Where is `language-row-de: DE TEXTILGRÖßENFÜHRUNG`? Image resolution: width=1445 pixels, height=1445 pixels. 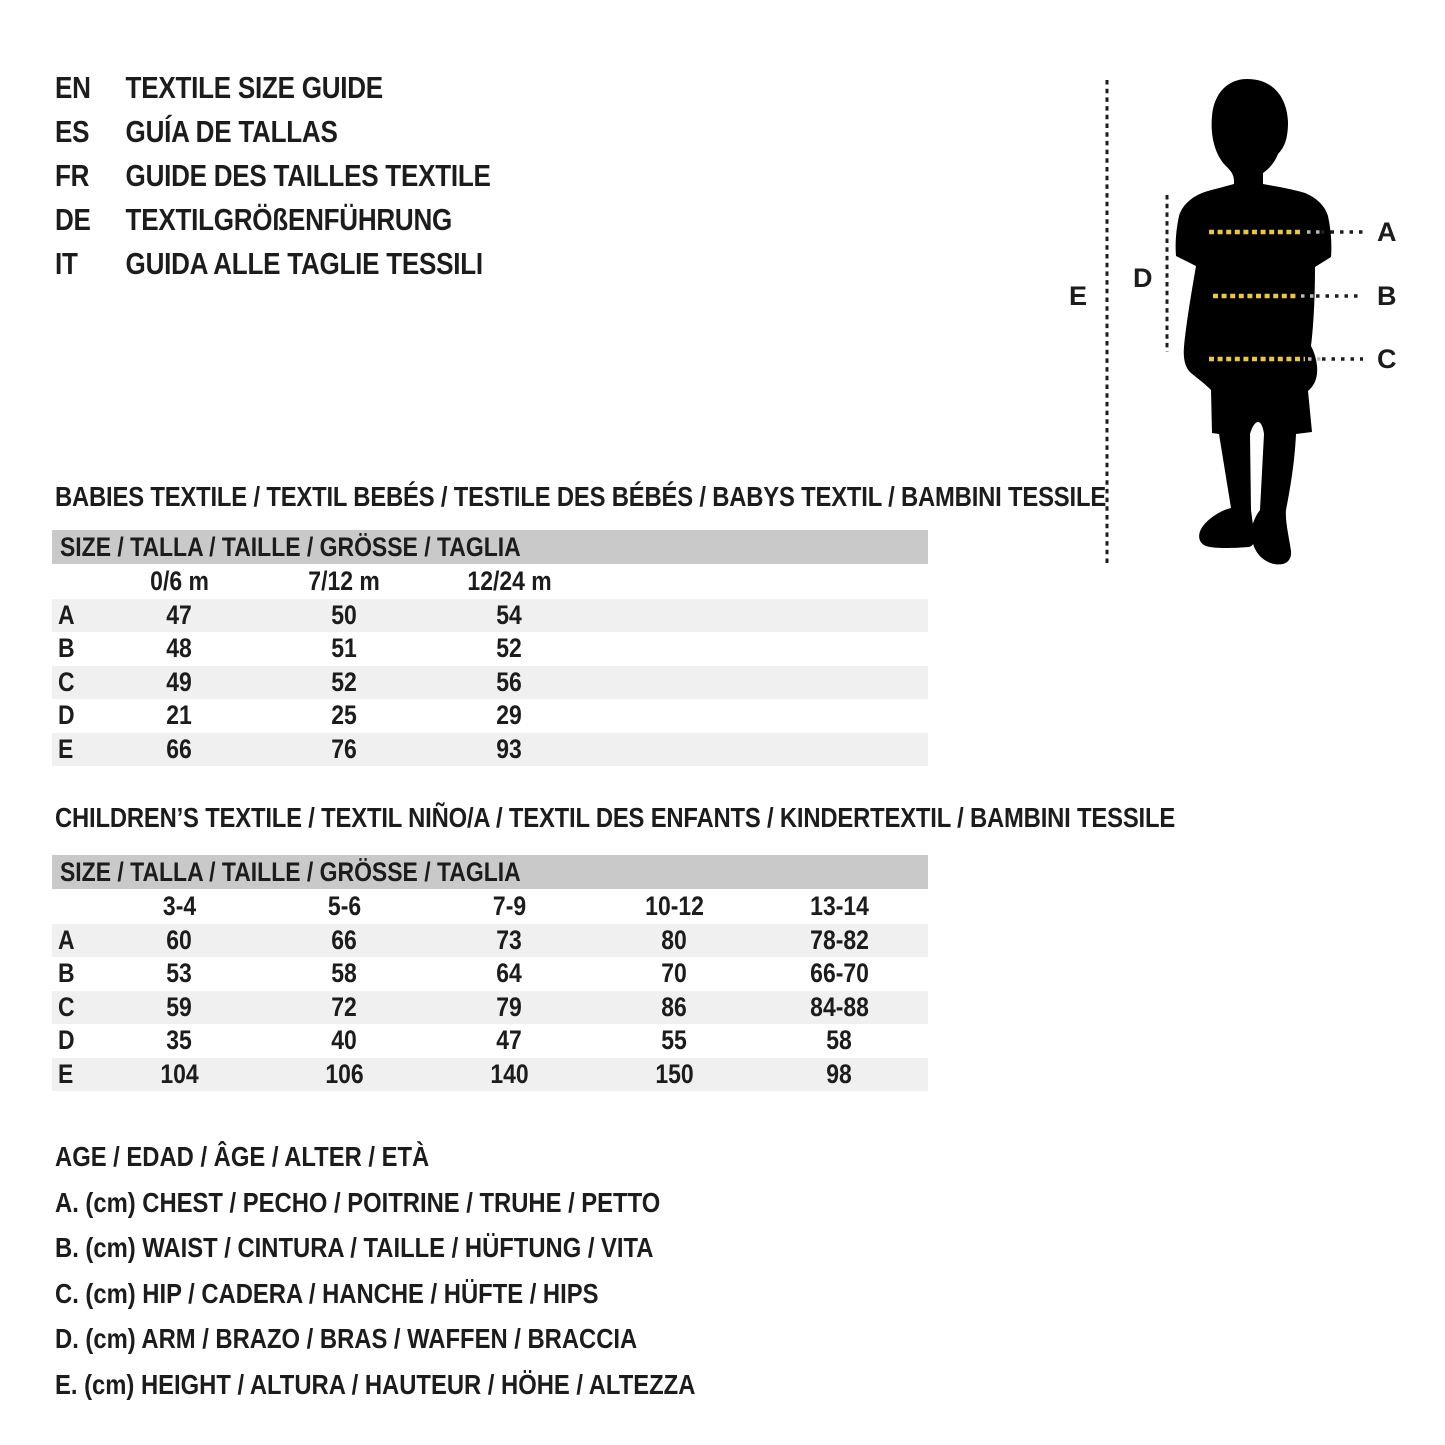 language-row-de: DE TEXTILGRÖßENFÜHRUNG is located at coordinates (273, 220).